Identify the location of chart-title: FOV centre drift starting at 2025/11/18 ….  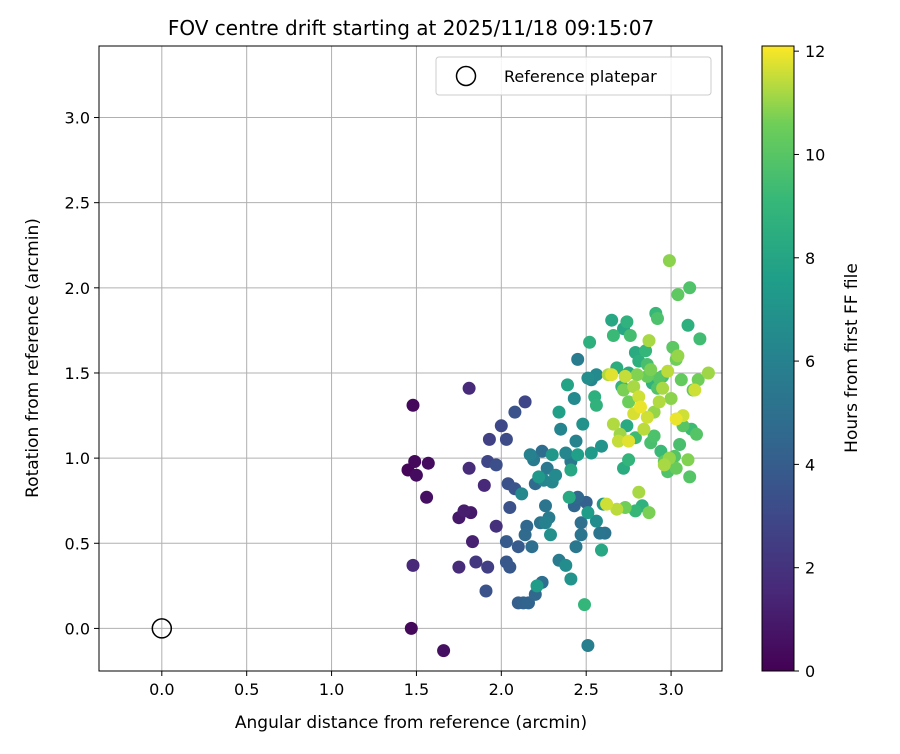
(411, 28).